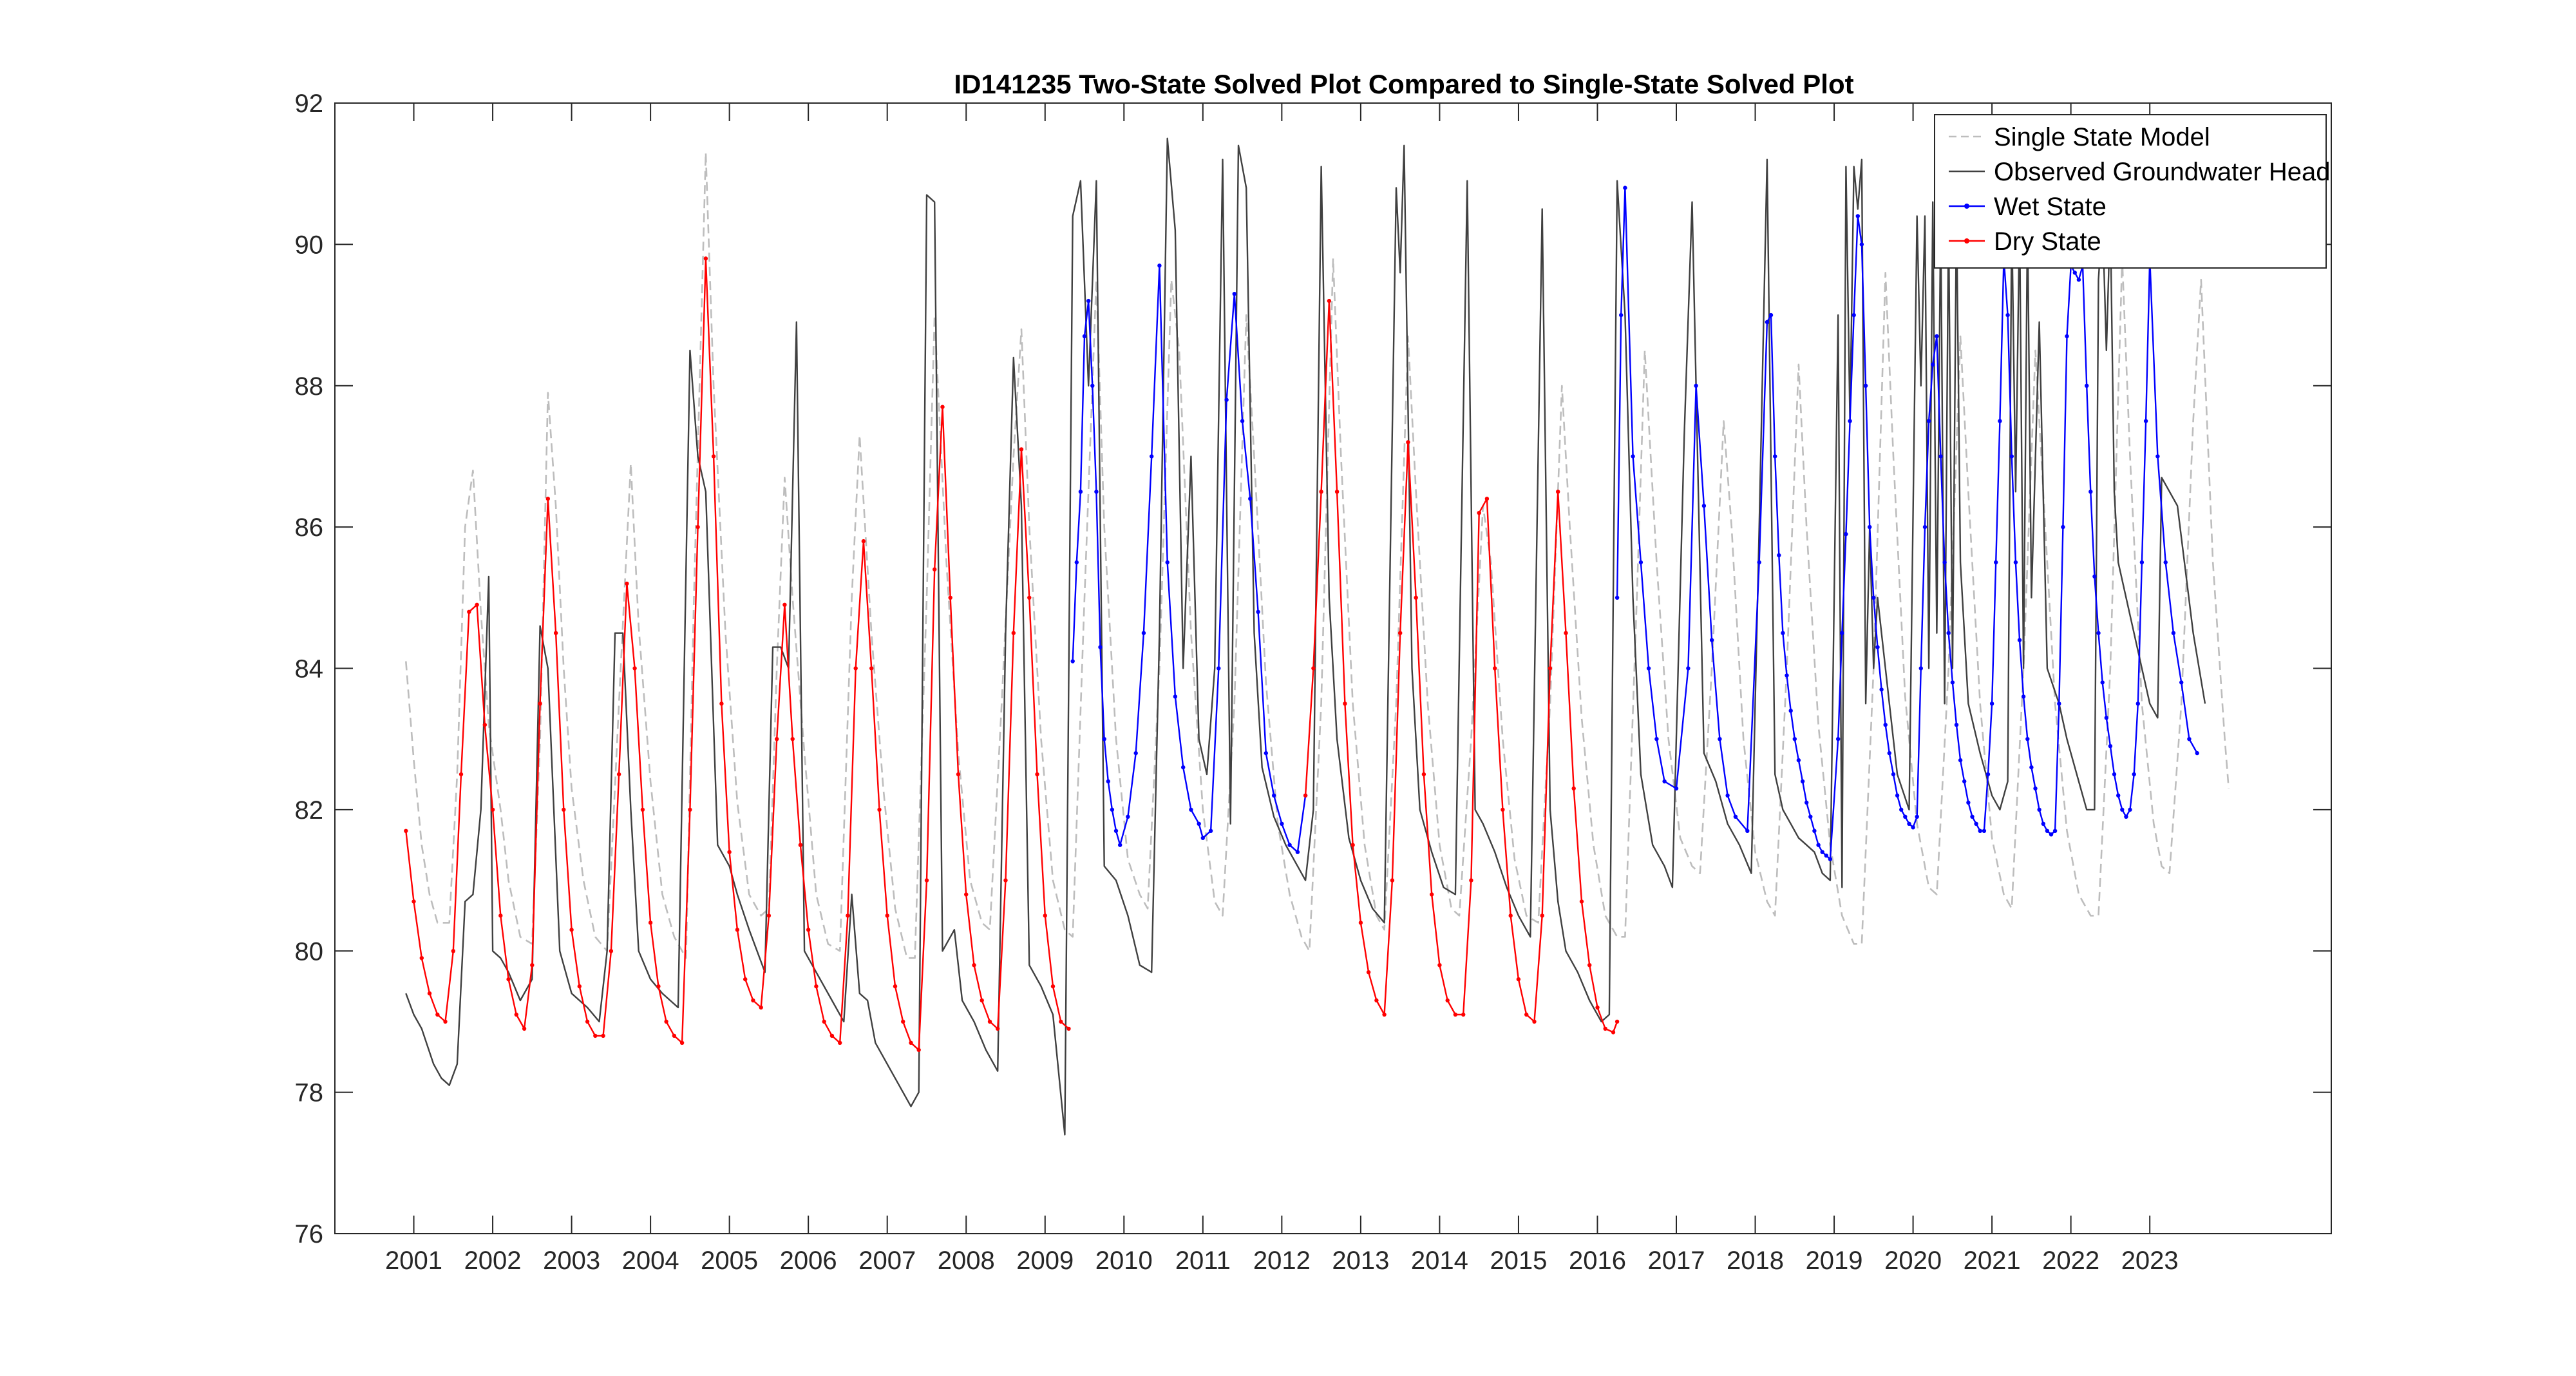 The height and width of the screenshot is (1376, 2576). I want to click on legend-item-observed-groundwater-head: Observed Groundwater Head, so click(2140, 172).